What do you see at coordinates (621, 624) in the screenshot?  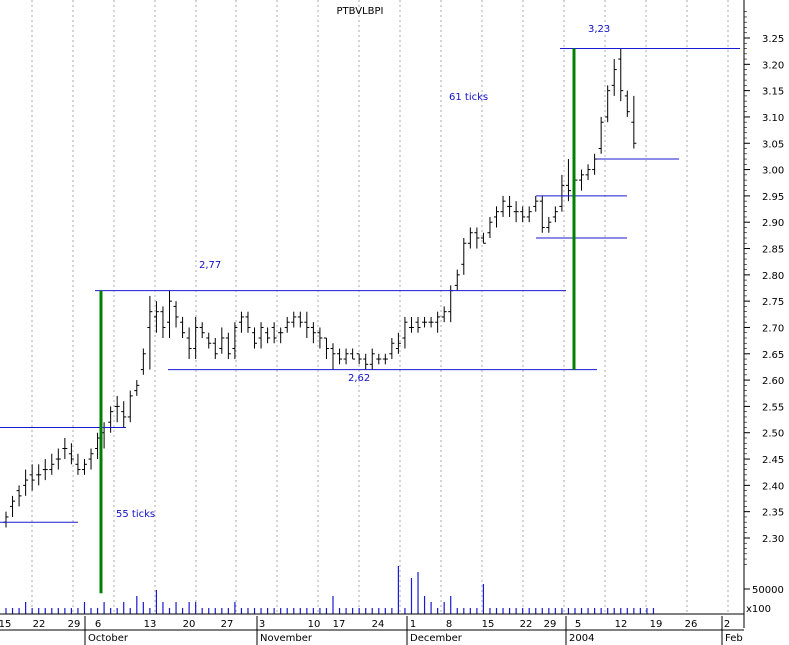 I see `x-day-label: 12` at bounding box center [621, 624].